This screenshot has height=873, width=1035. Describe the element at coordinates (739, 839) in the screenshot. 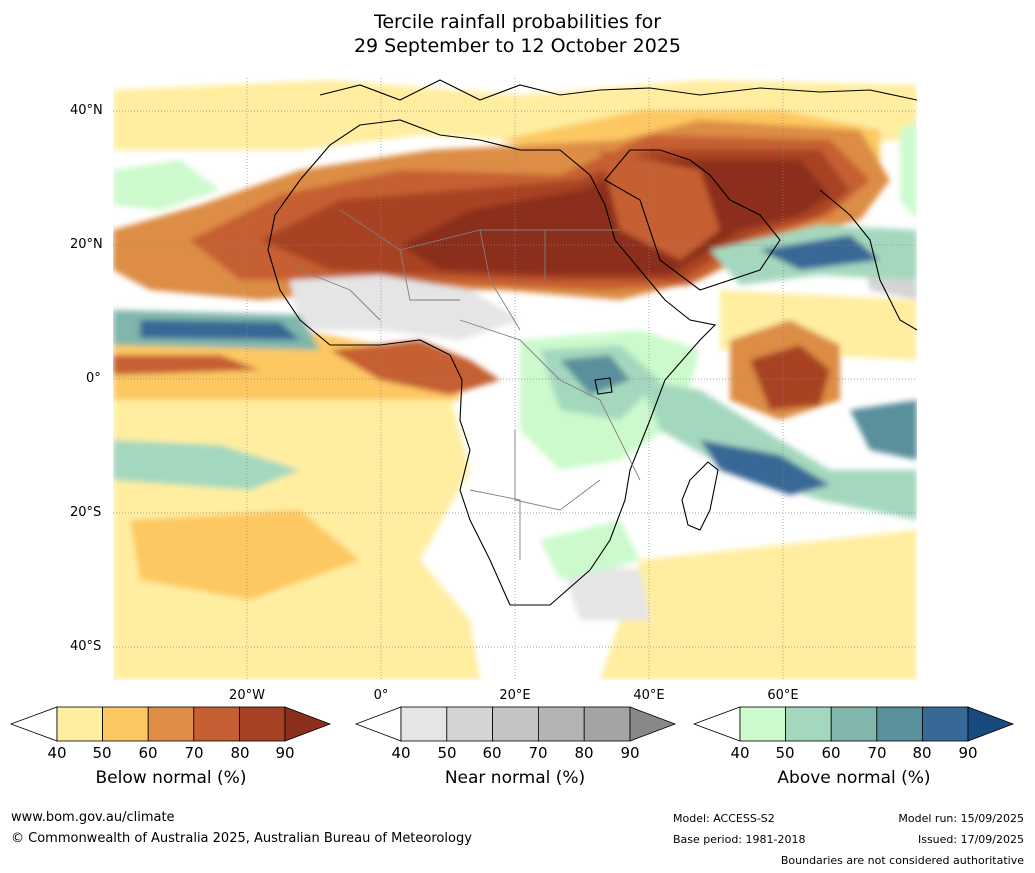

I see `footer-base-period: Base period: 1981-2018` at that location.